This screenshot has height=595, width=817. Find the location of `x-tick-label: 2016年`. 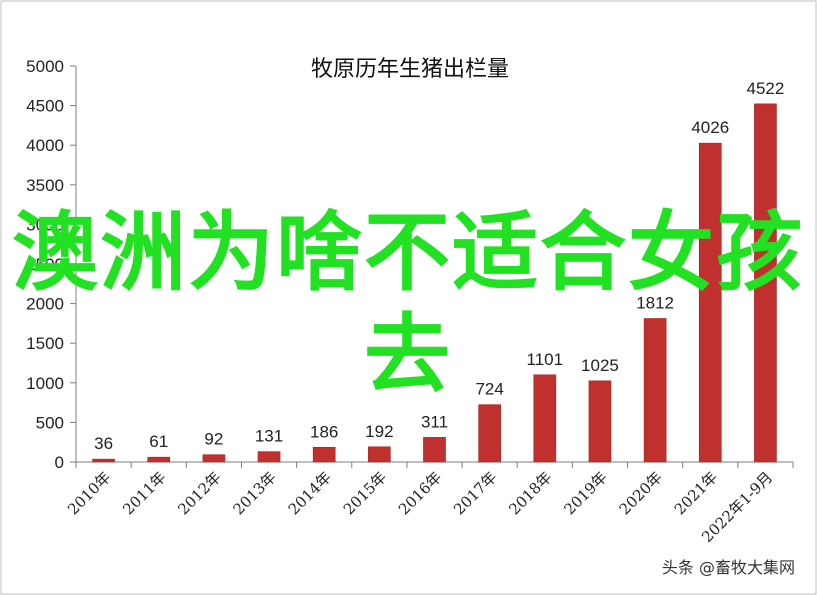

x-tick-label: 2016年 is located at coordinates (420, 493).